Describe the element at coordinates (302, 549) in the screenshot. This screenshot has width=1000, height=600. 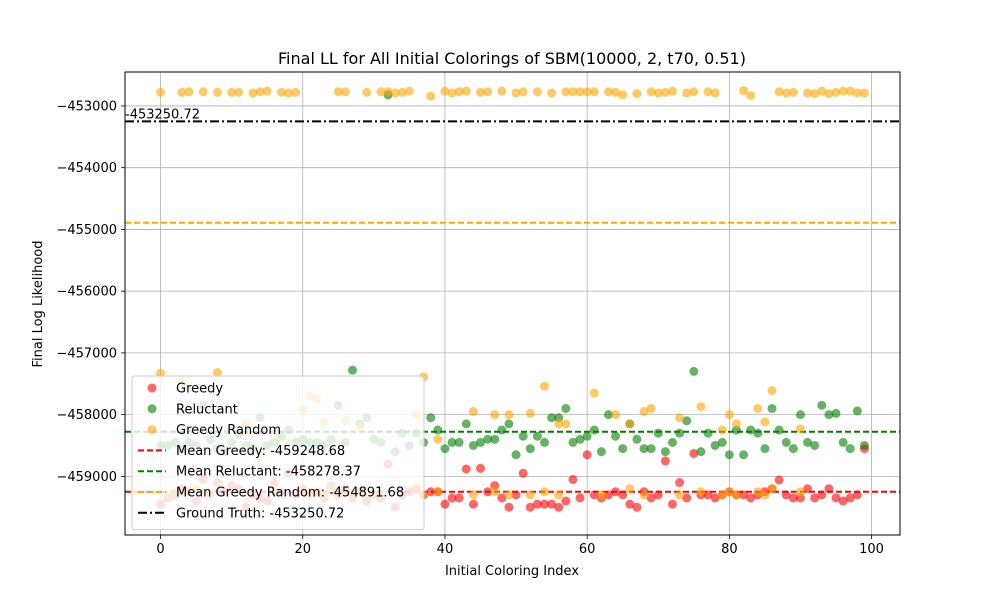
I see `x-tick-label: 20` at that location.